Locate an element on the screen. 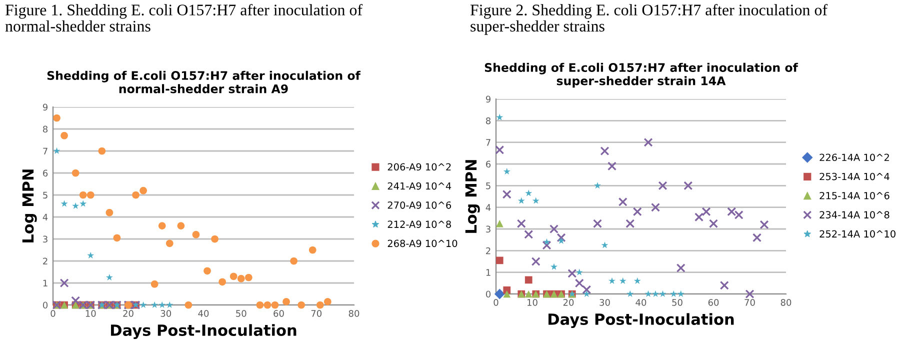 The image size is (907, 344). legend-label: 234-14A 10^8 is located at coordinates (855, 214).